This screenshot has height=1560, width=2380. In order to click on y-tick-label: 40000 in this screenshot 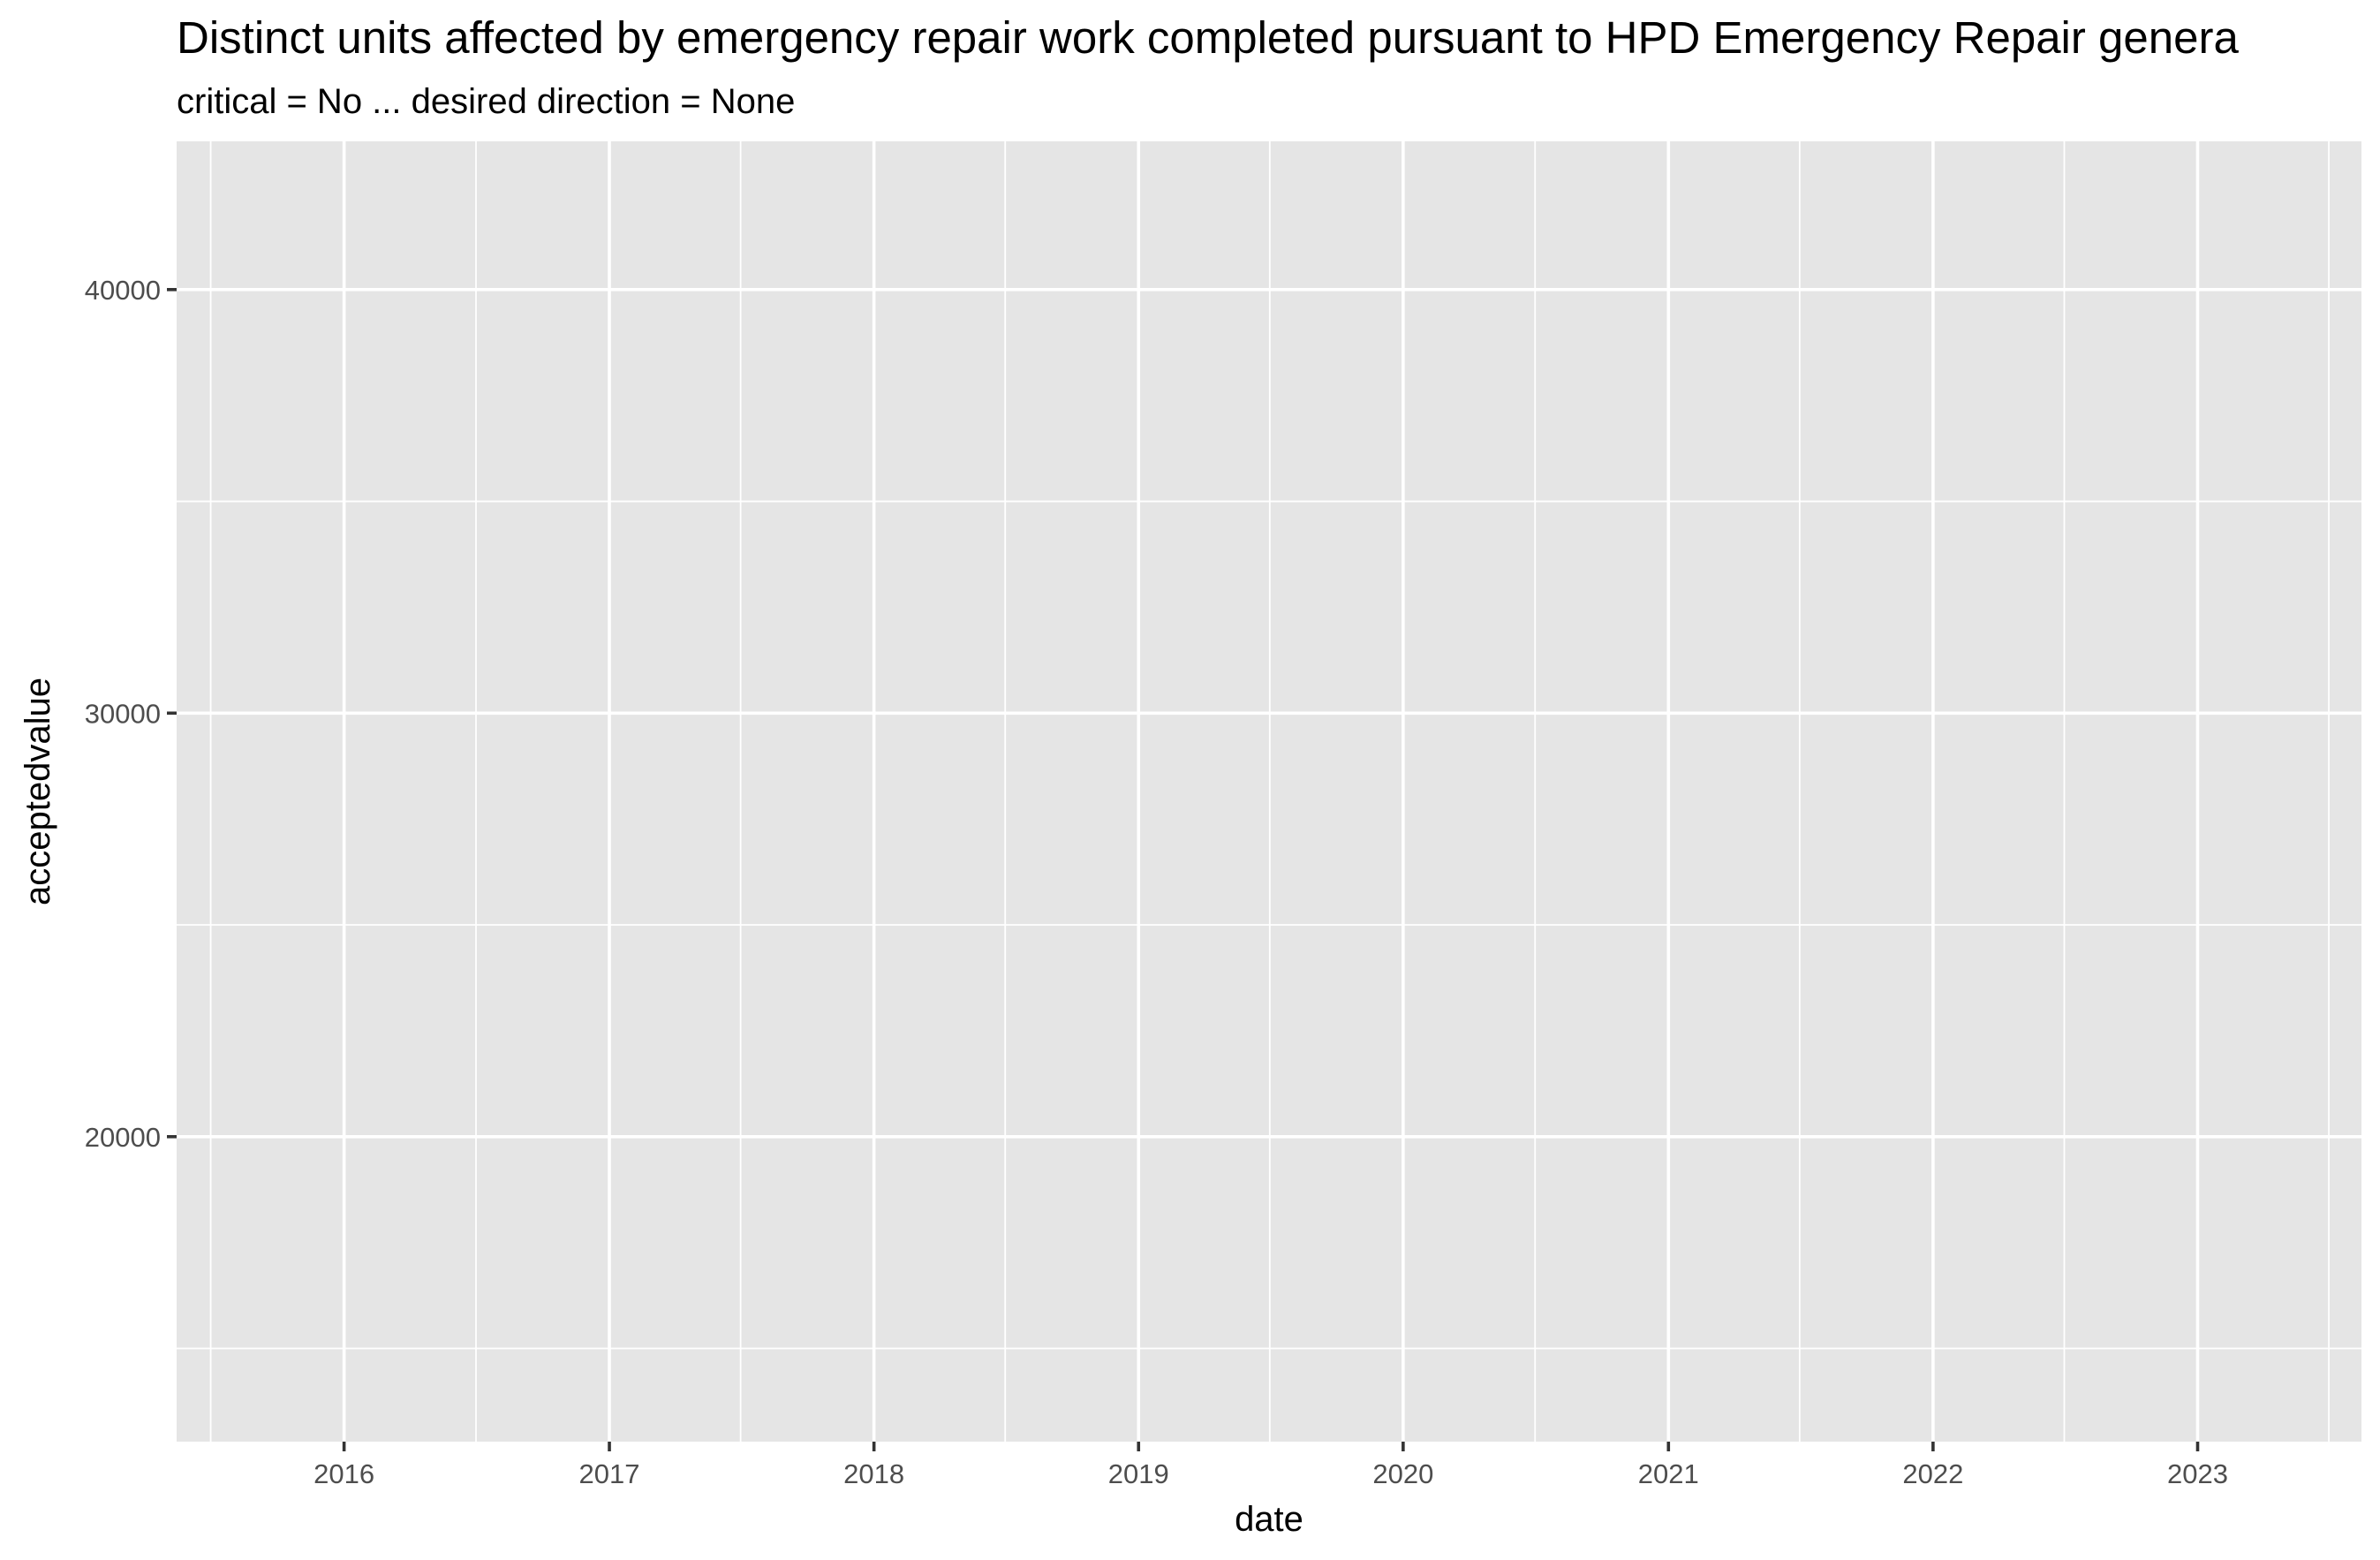, I will do `click(123, 290)`.